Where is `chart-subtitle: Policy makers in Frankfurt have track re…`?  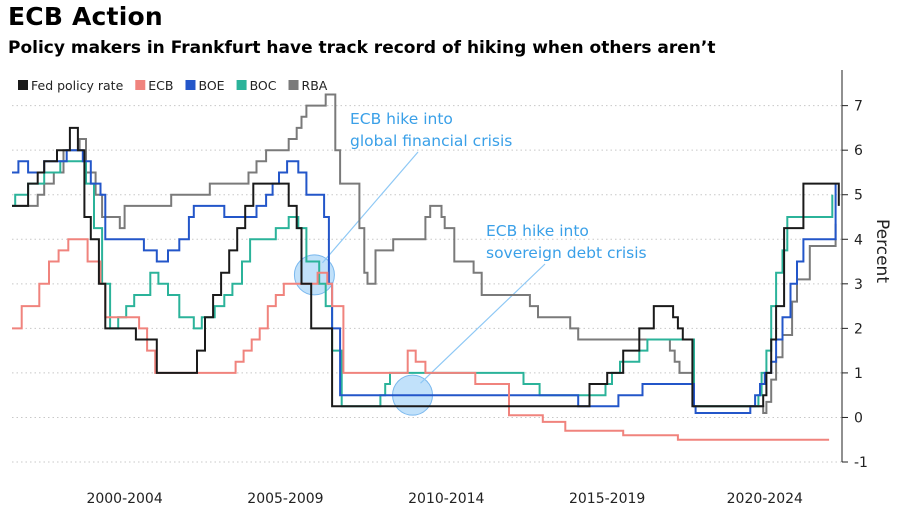
chart-subtitle: Policy makers in Frankfurt have track re… is located at coordinates (362, 48).